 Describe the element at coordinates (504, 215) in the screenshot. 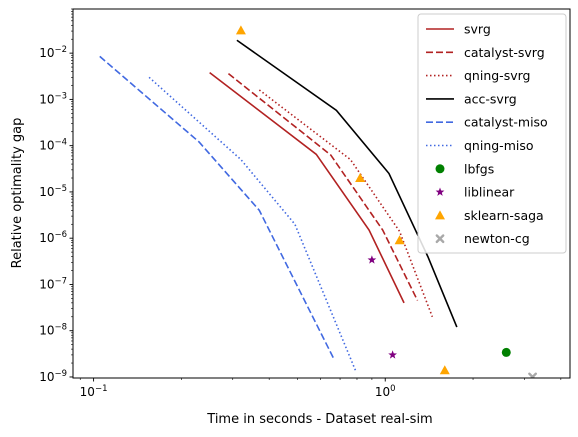

I see `legend-label-sklearn-saga: sklearn-saga` at that location.